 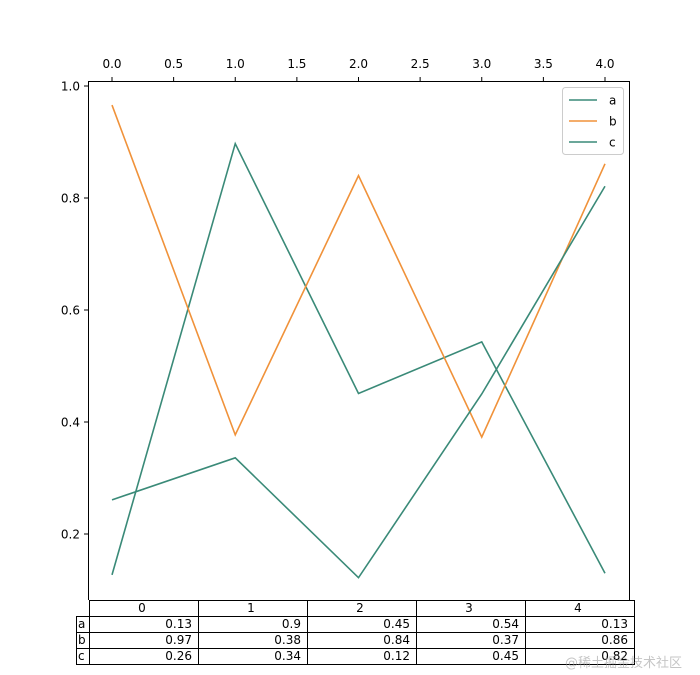 I want to click on x-tick-label: 1.5, so click(x=296, y=64).